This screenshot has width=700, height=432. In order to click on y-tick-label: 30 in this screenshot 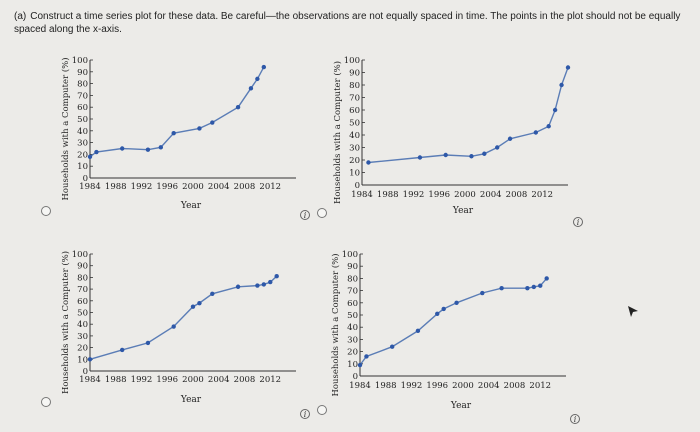, I will do `click(352, 340)`.